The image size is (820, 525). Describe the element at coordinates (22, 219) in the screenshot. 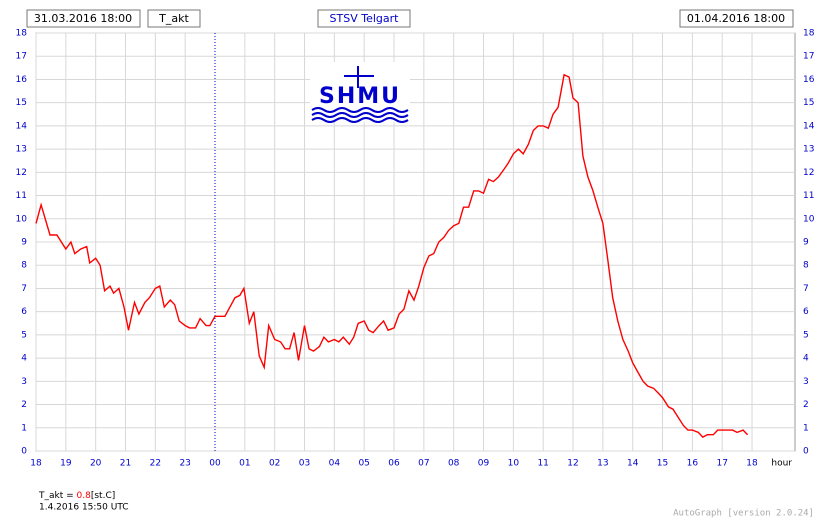

I see `y-tick-label: 10` at that location.